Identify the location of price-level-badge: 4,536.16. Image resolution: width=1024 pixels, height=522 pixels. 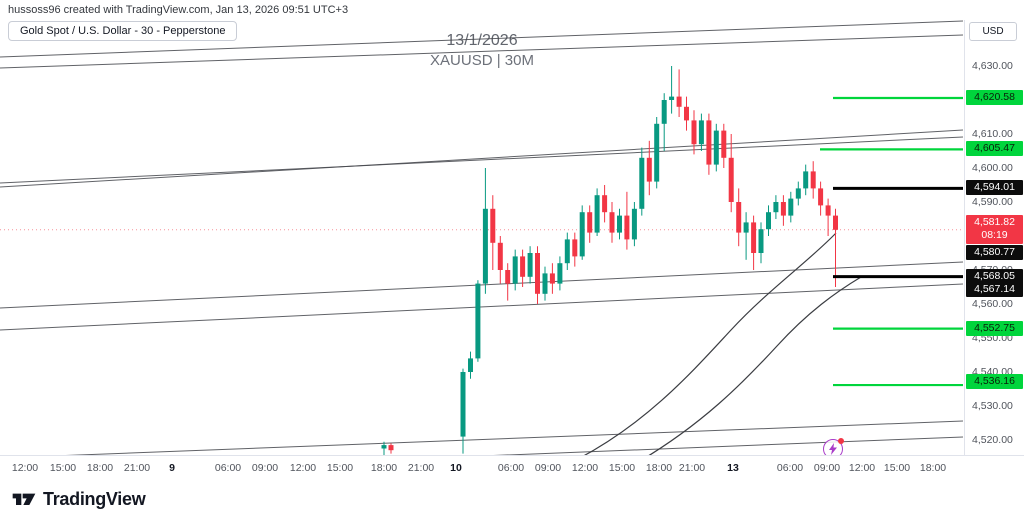
(994, 381).